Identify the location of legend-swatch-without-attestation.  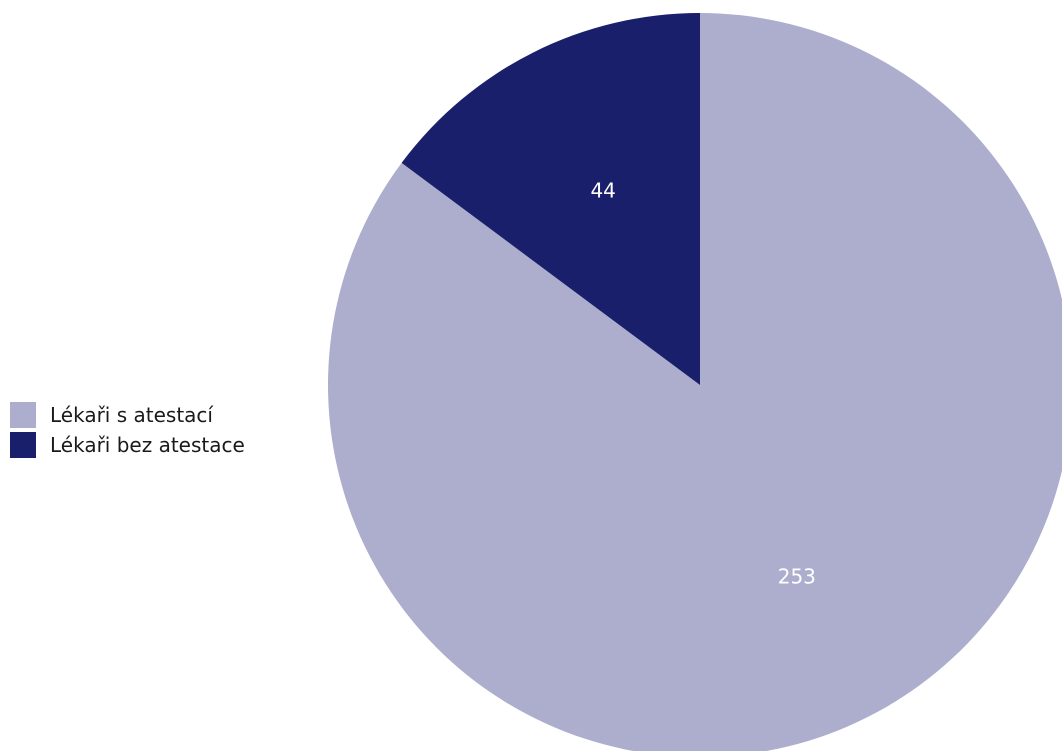
(23, 445).